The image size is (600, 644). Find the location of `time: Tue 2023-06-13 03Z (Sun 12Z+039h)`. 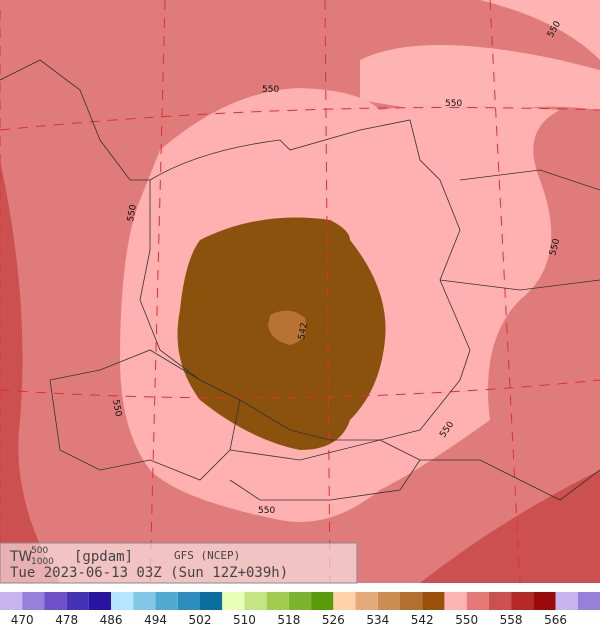

time: Tue 2023-06-13 03Z (Sun 12Z+039h) is located at coordinates (149, 573).